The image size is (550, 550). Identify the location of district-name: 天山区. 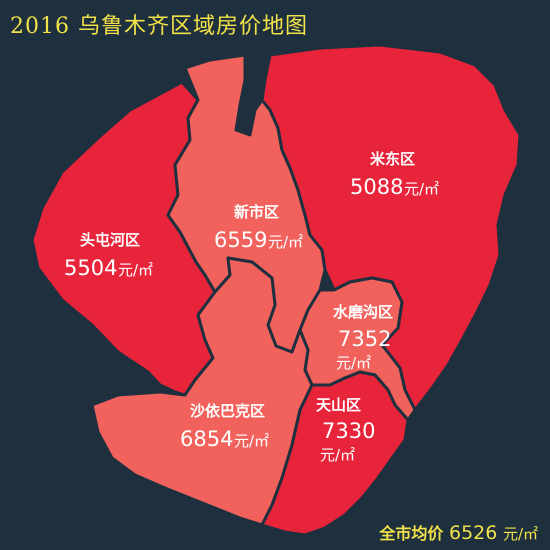
(338, 405).